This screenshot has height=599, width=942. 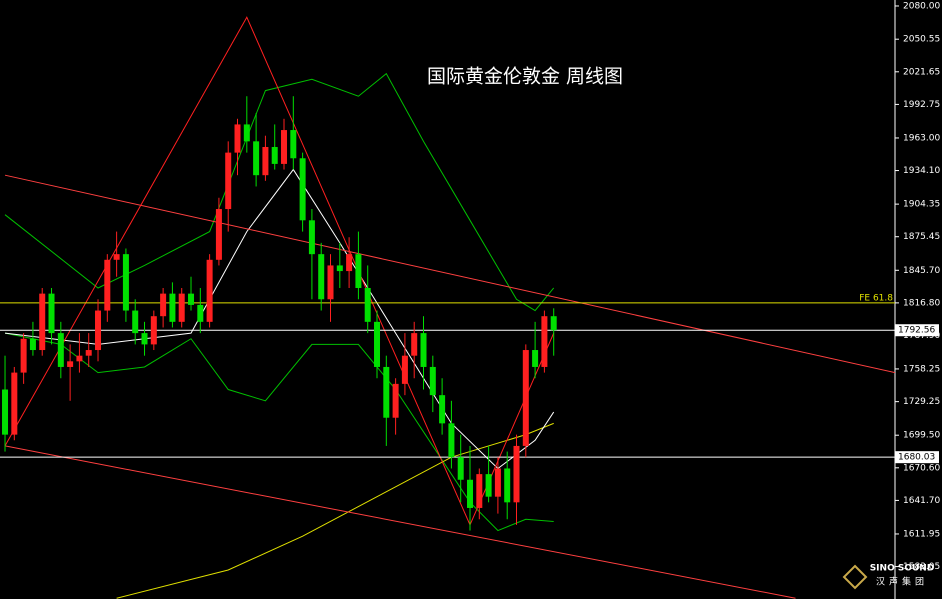 I want to click on logo-icon, so click(x=855, y=577).